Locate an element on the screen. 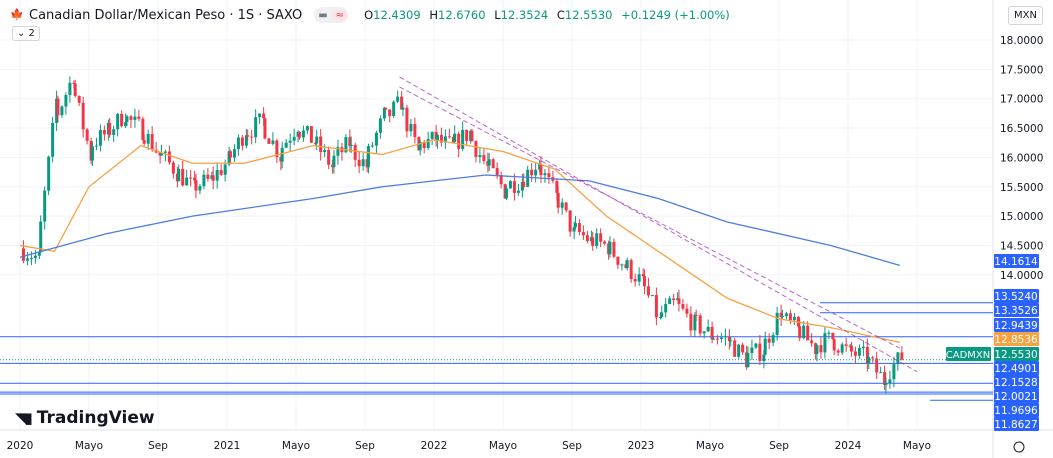 This screenshot has width=1053, height=458. price-label-level: 11.9696 is located at coordinates (1016, 410).